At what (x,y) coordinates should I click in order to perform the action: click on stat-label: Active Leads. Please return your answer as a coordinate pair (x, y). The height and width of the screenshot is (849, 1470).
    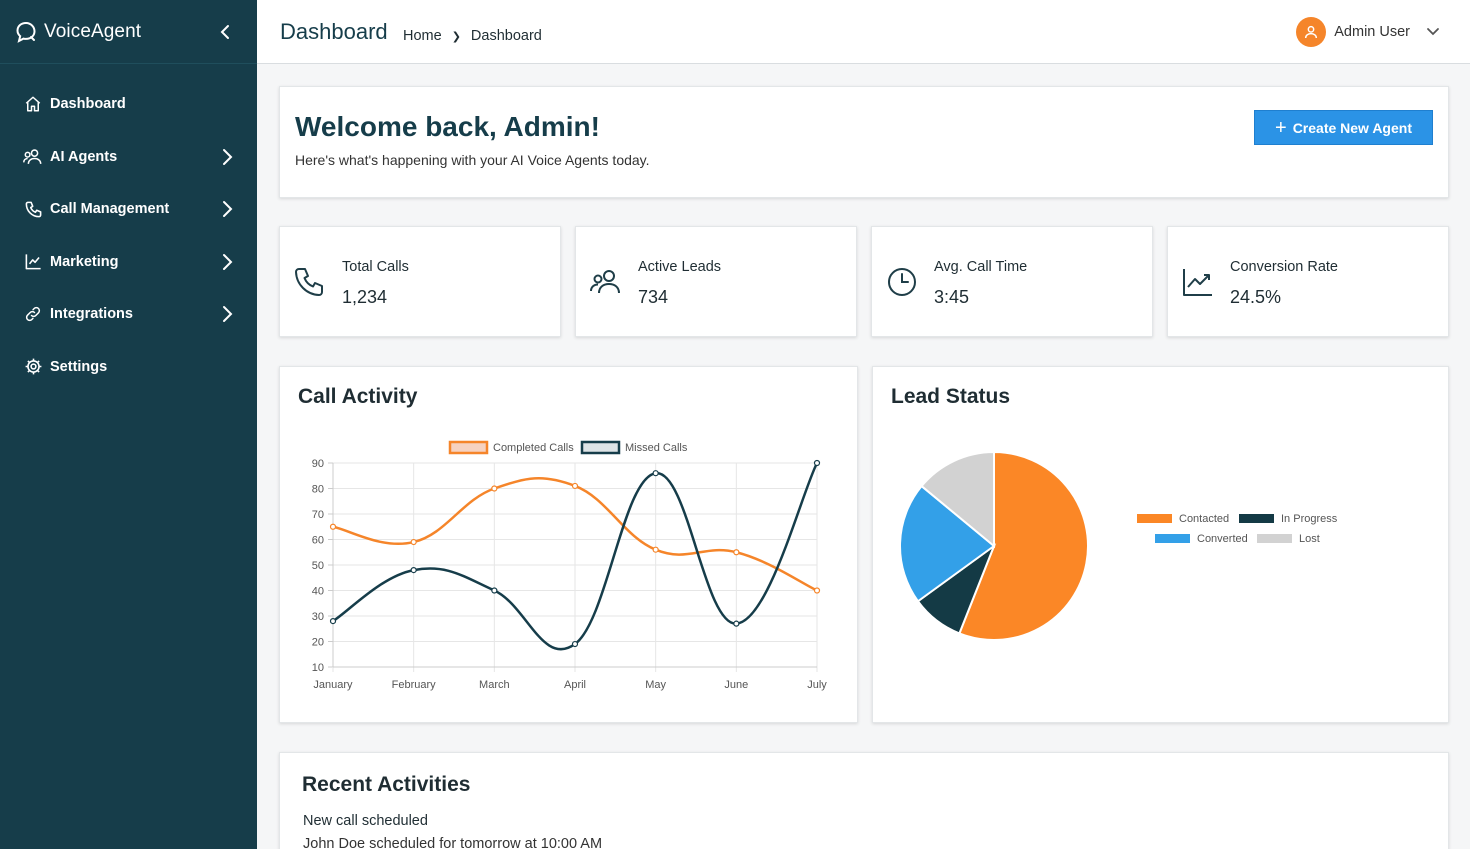
    Looking at the image, I should click on (680, 267).